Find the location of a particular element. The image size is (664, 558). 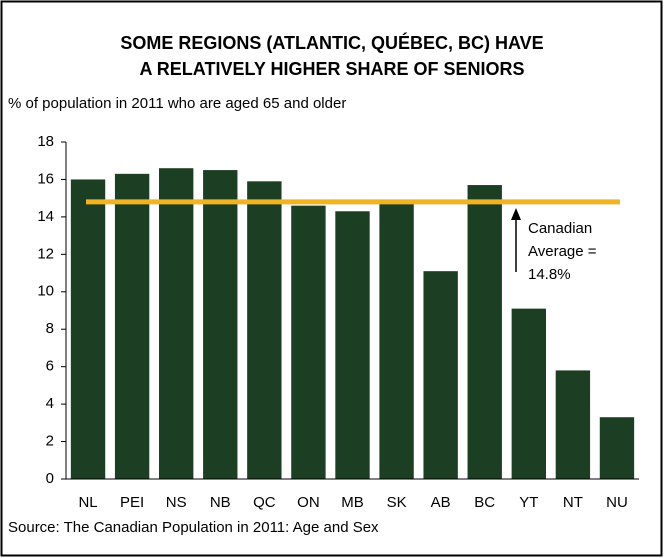

x-tick-label: NT is located at coordinates (573, 502).